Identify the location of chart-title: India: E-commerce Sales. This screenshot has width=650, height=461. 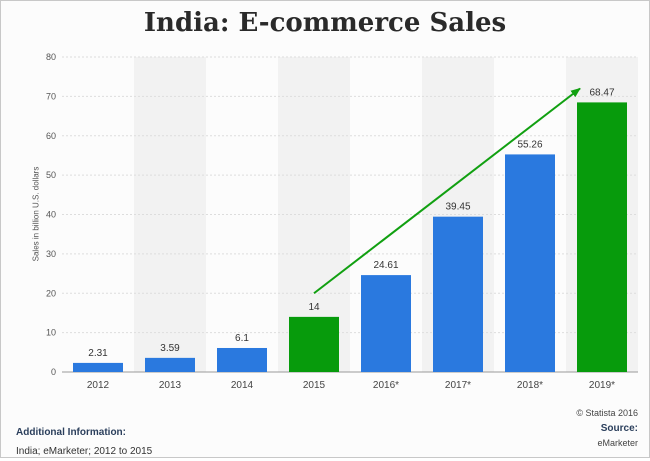
(325, 23).